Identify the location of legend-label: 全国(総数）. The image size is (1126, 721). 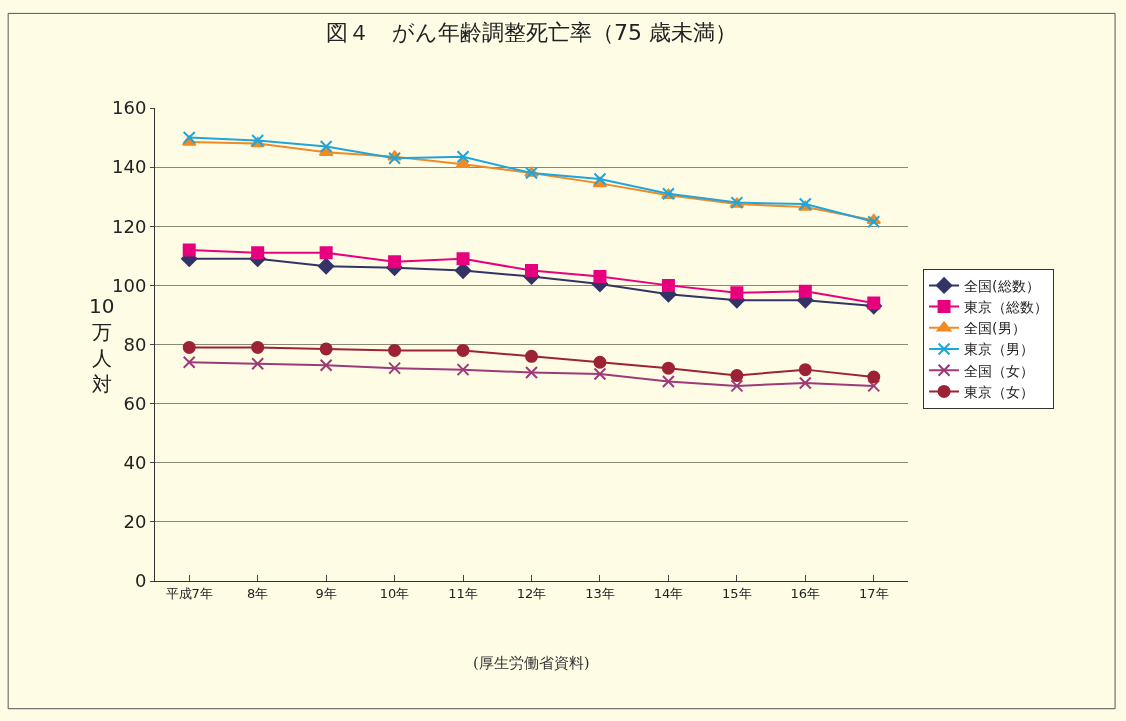
(1002, 285).